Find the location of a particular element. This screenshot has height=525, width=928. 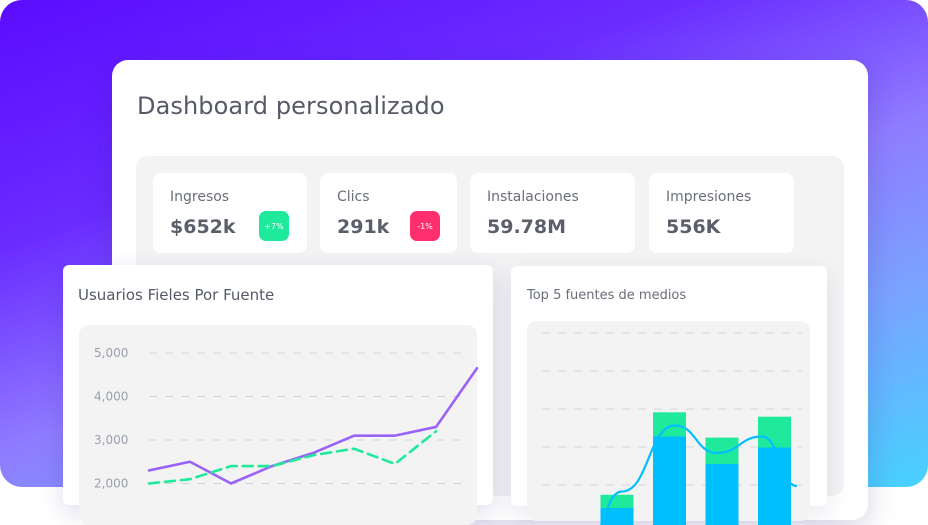

kpi-label: Ingresos is located at coordinates (199, 197).